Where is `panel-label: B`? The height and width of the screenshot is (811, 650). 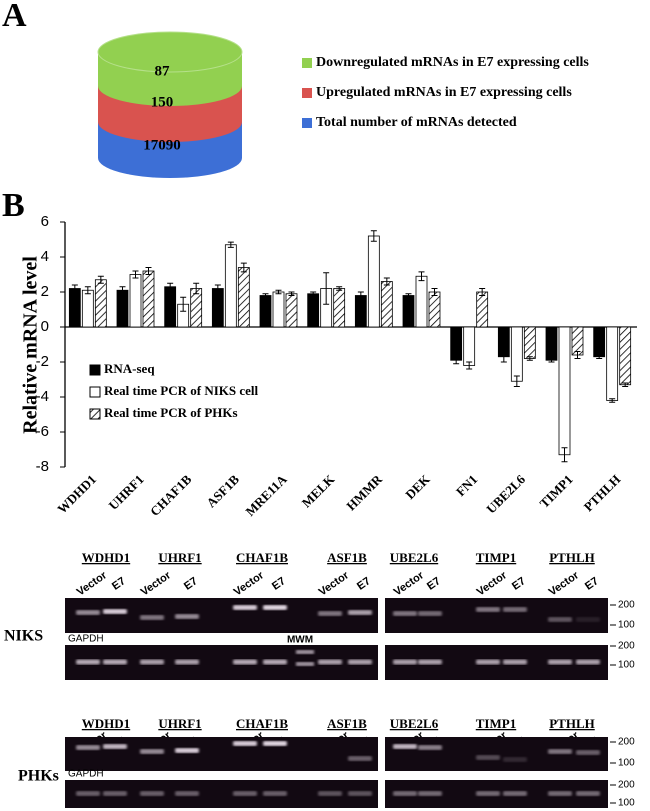 panel-label: B is located at coordinates (13, 205).